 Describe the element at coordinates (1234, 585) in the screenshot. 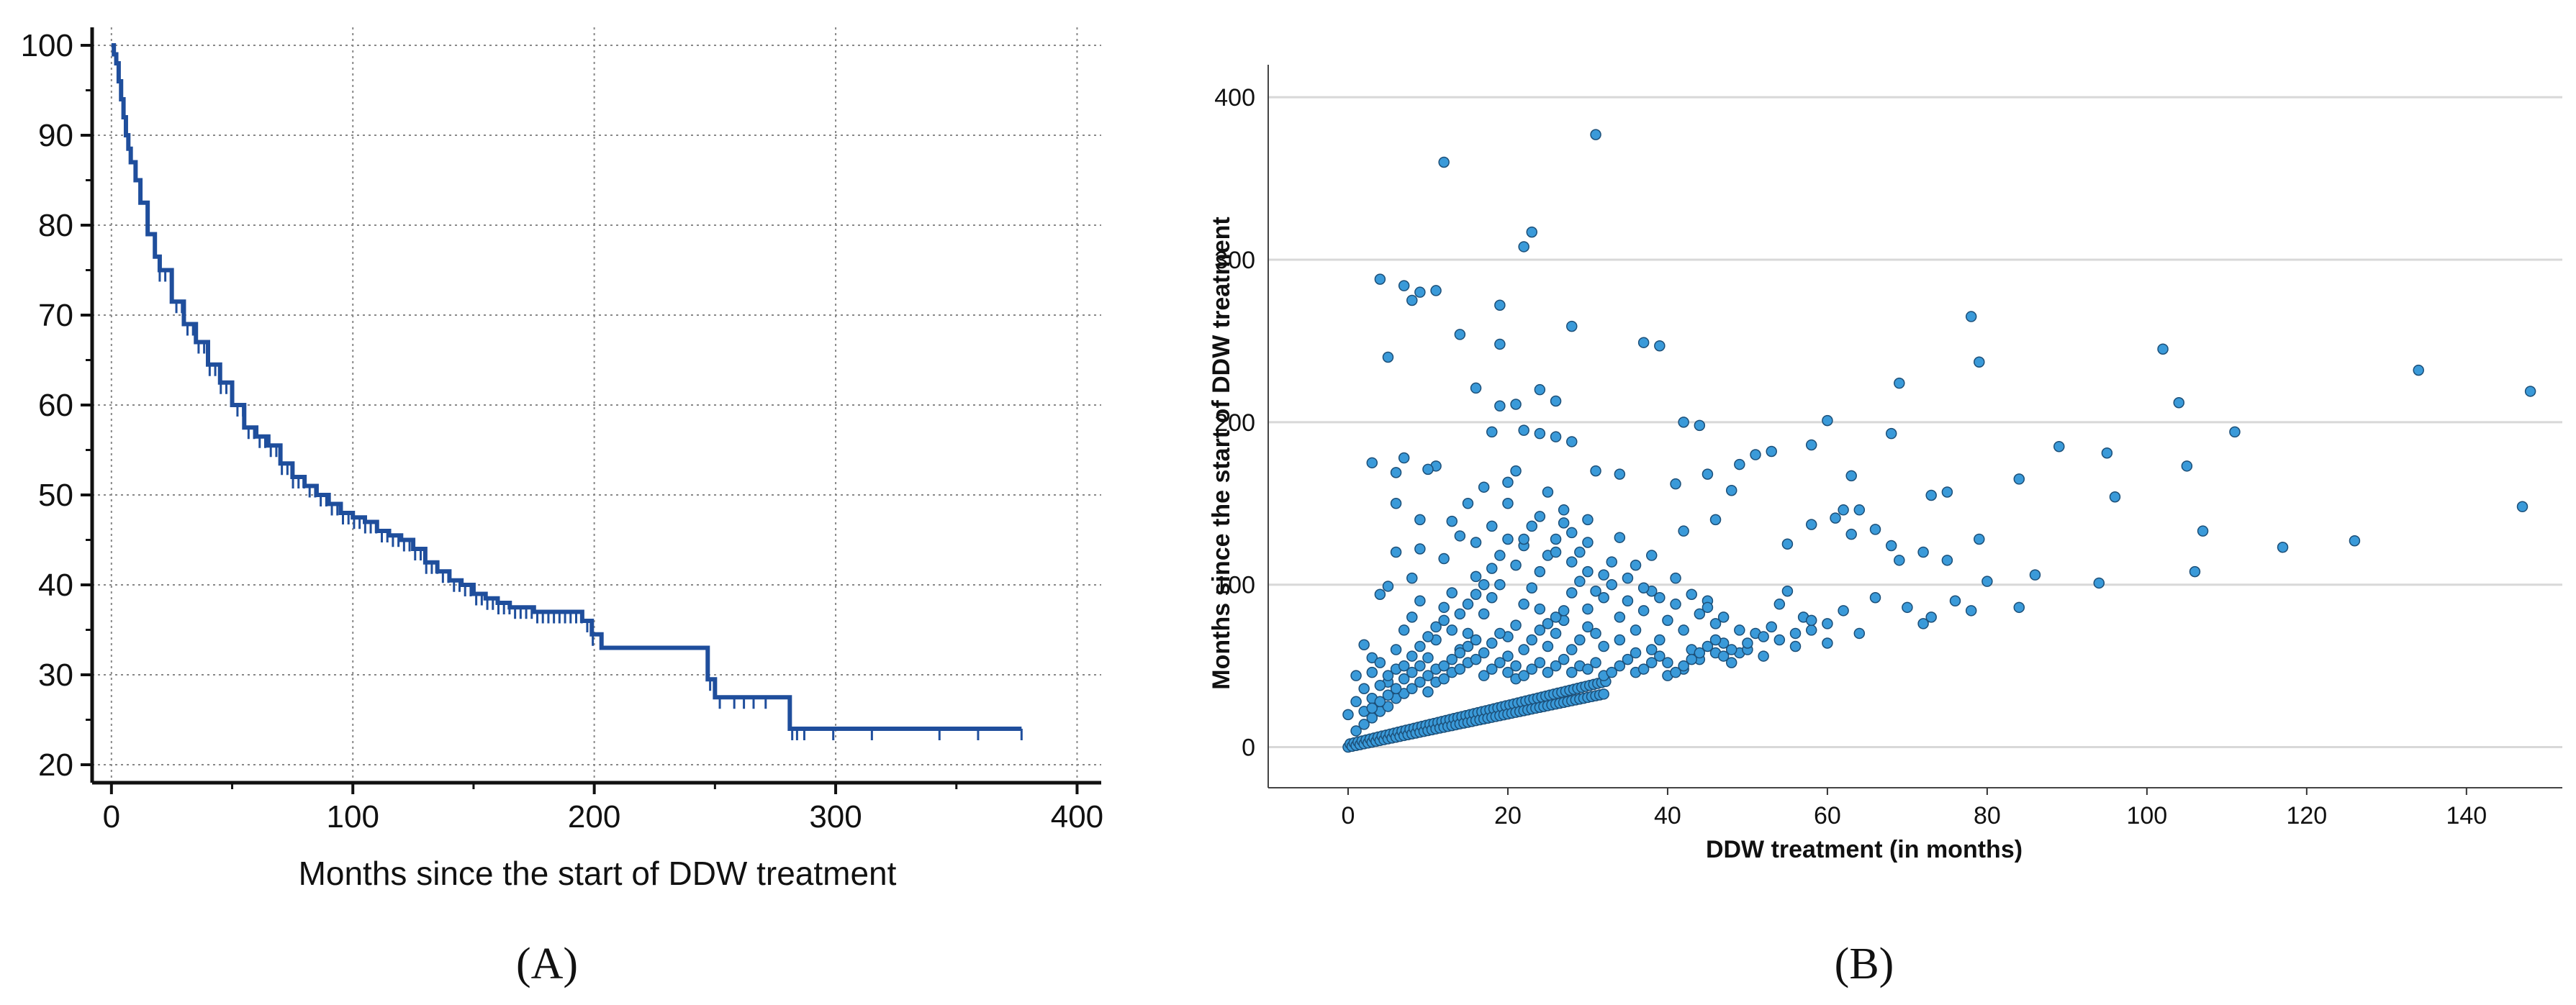

I see `y-tick-label: 100` at that location.